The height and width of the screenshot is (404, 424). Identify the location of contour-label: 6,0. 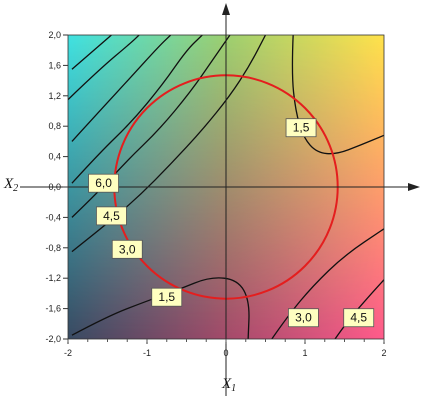
(103, 183).